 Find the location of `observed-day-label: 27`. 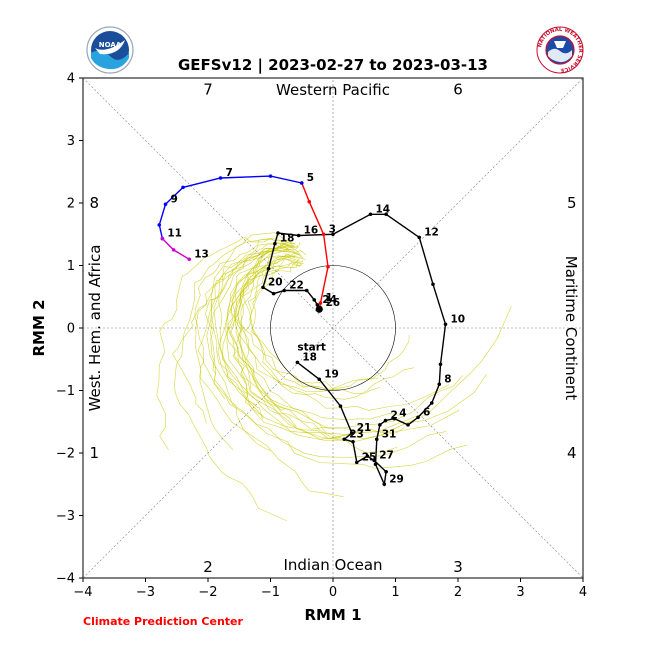

observed-day-label: 27 is located at coordinates (386, 456).